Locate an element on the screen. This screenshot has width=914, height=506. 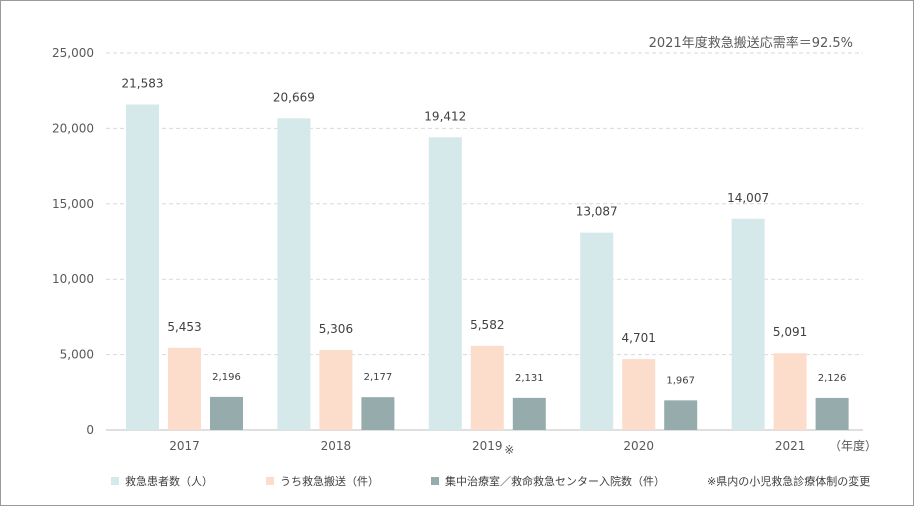
x-axis-unit-label: （年度） is located at coordinates (853, 445).